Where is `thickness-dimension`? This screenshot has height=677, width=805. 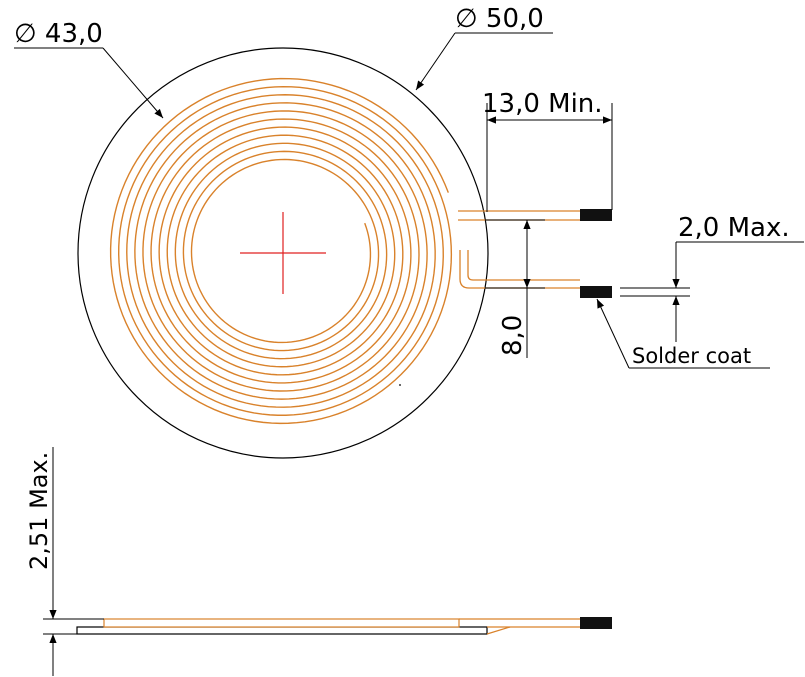 thickness-dimension is located at coordinates (73, 561).